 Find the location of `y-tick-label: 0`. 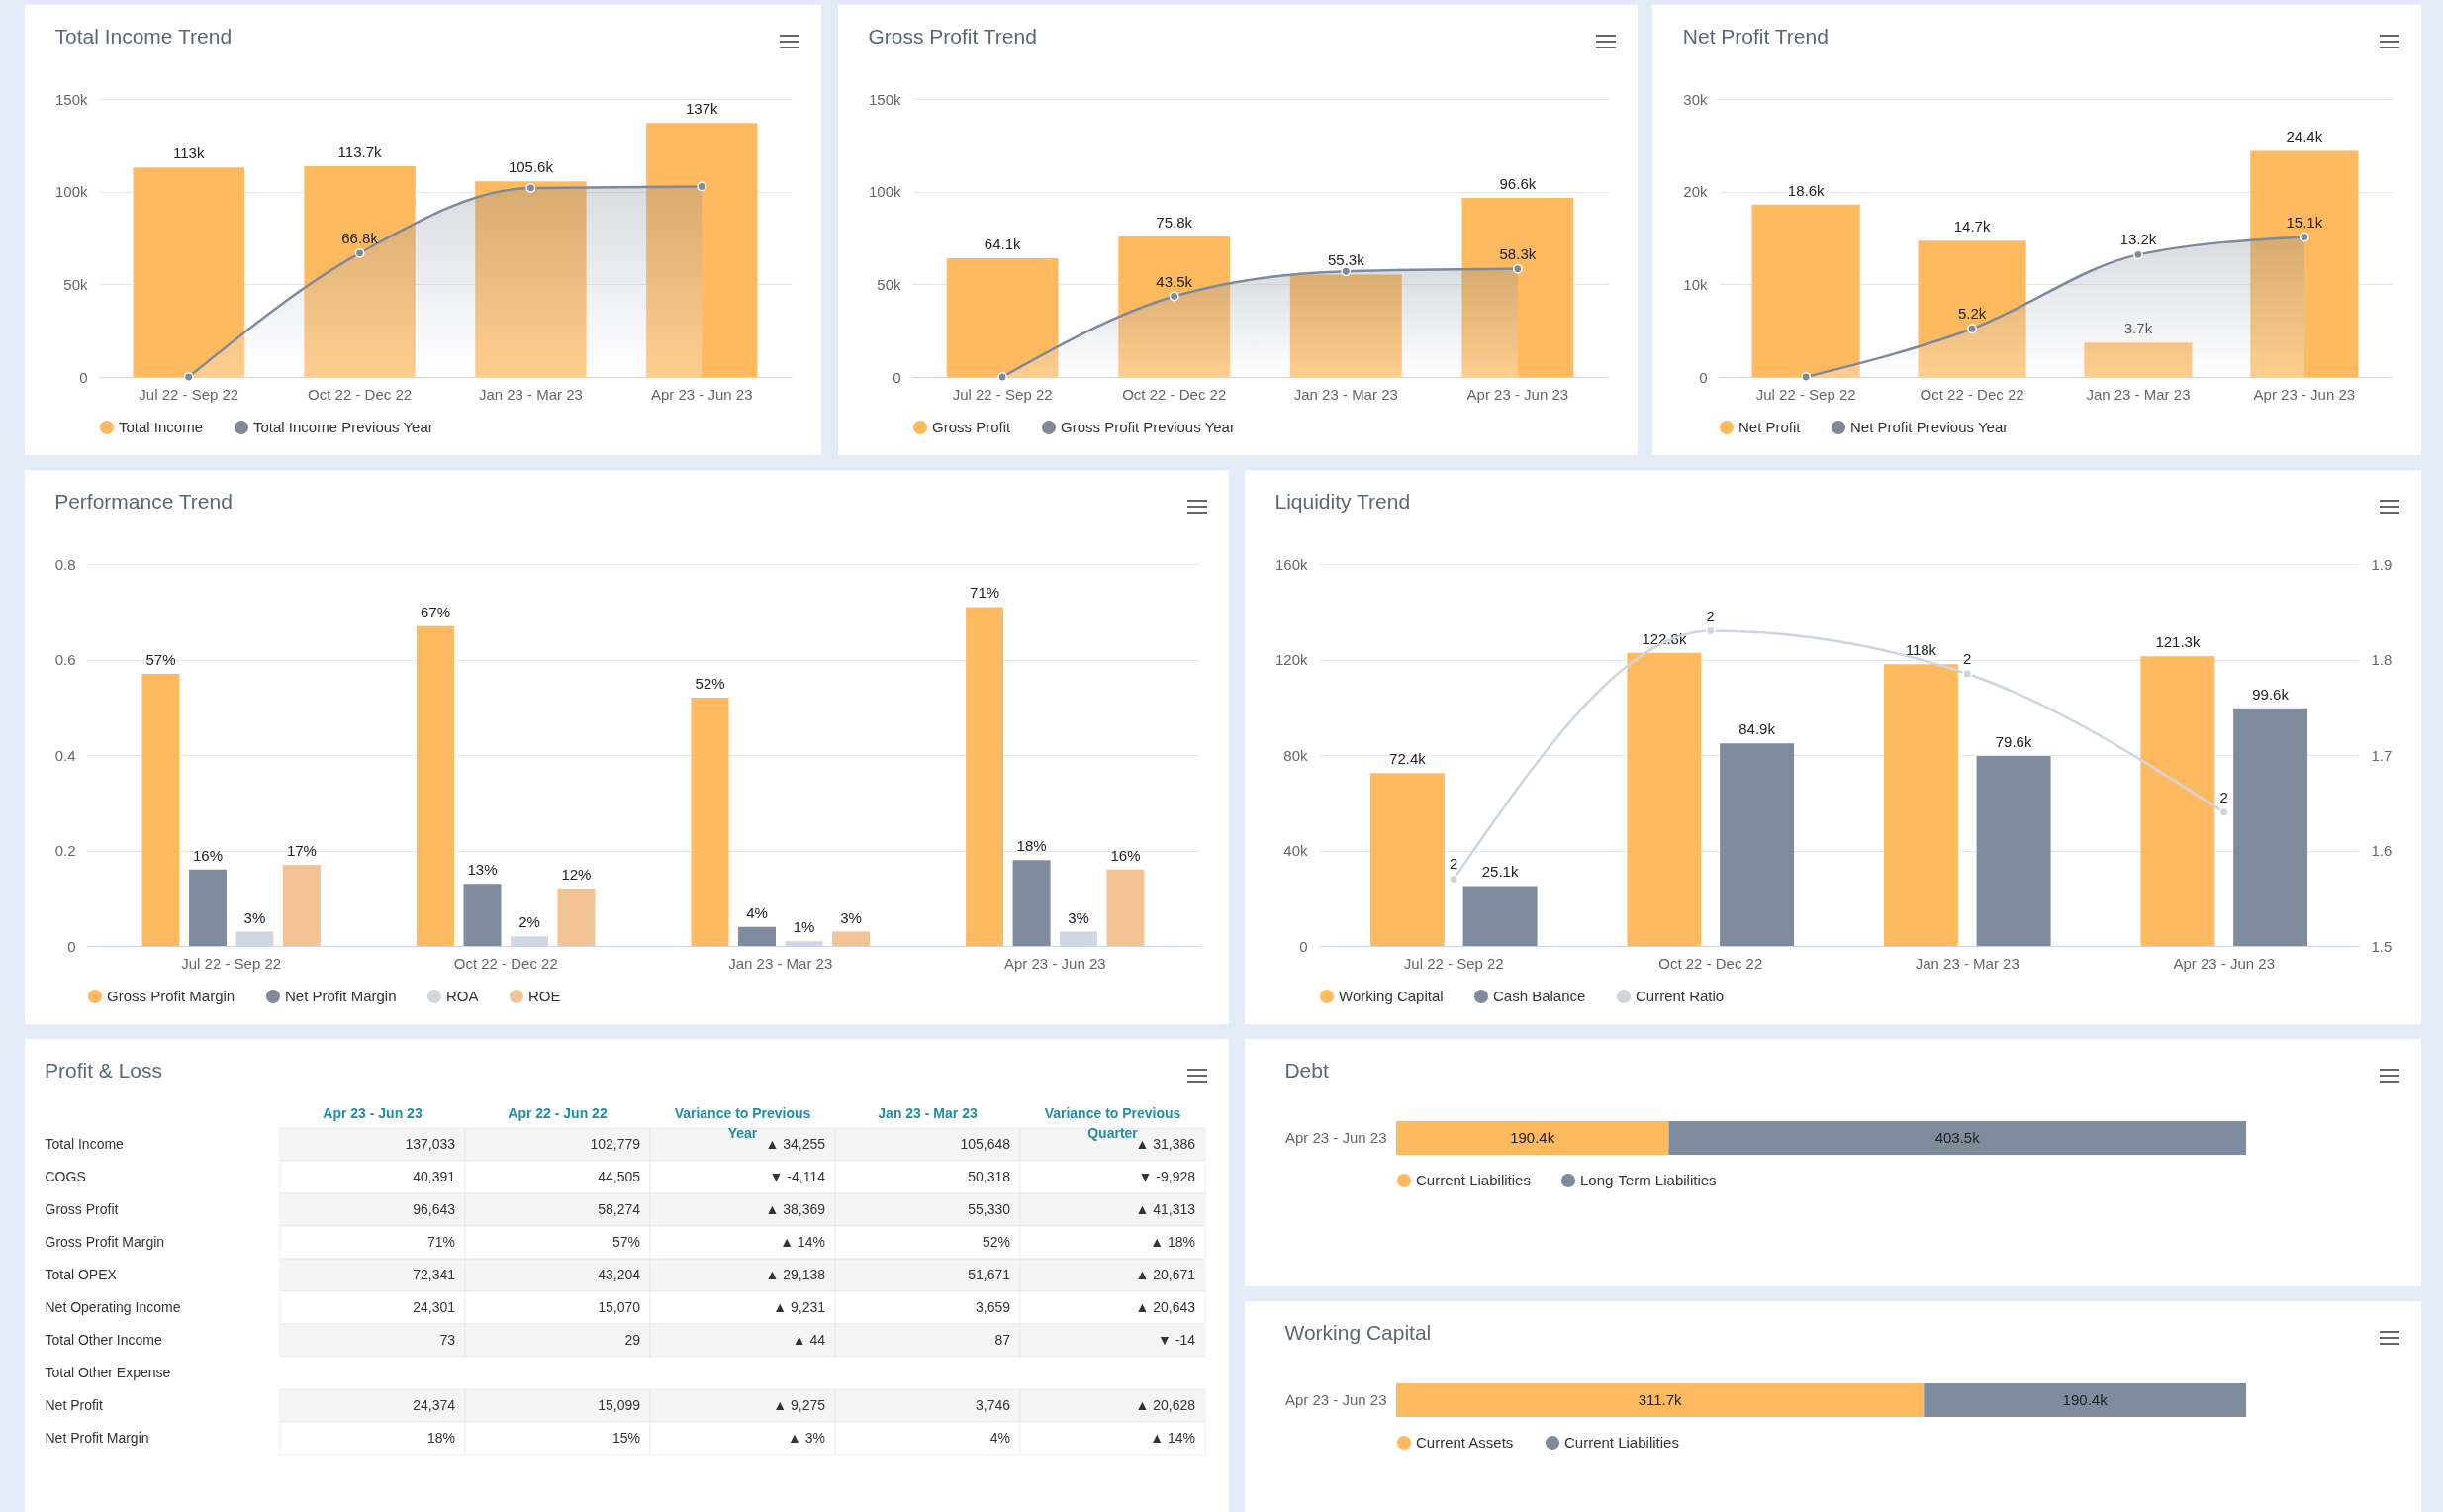

y-tick-label: 0 is located at coordinates (1303, 946).